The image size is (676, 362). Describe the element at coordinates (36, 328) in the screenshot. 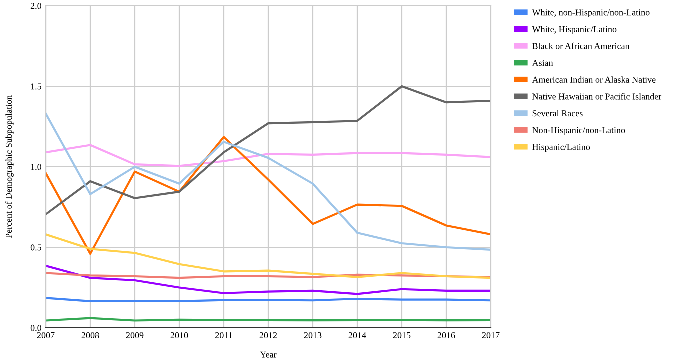

I see `y-tick-label: 0.0` at that location.